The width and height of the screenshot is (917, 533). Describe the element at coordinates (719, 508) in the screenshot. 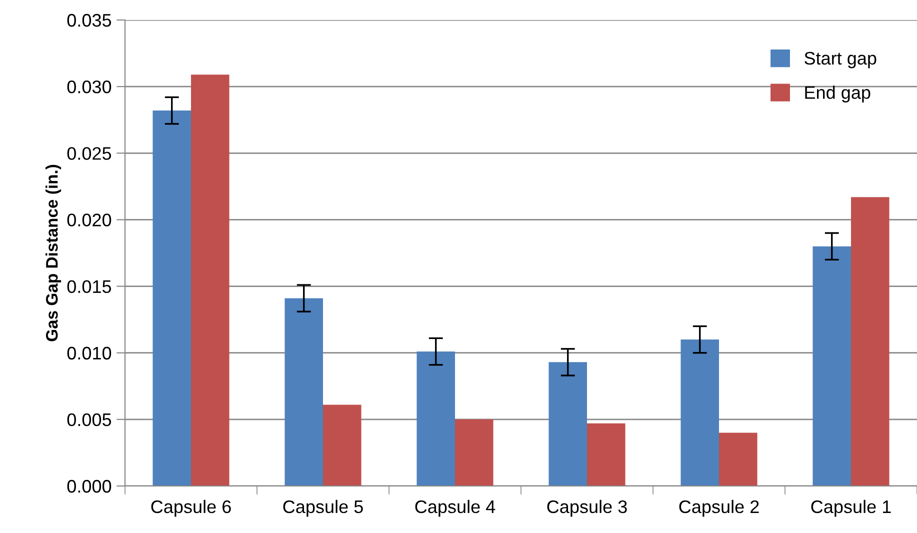

I see `x-tick-label: Capsule 2` at that location.